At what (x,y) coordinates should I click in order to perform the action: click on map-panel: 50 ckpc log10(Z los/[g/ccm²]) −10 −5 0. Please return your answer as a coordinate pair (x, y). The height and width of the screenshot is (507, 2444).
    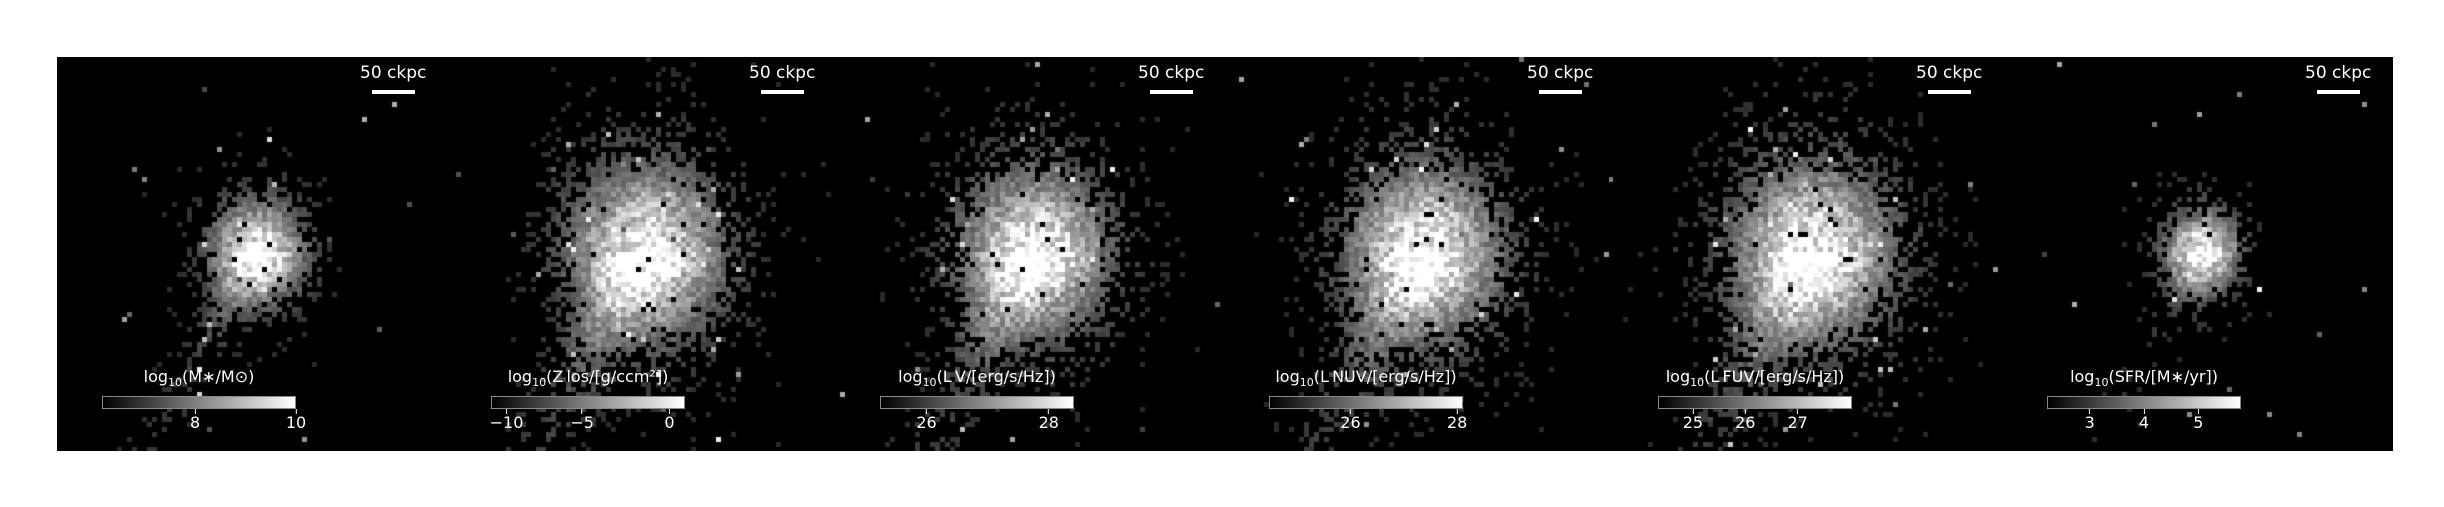
    Looking at the image, I should click on (640, 254).